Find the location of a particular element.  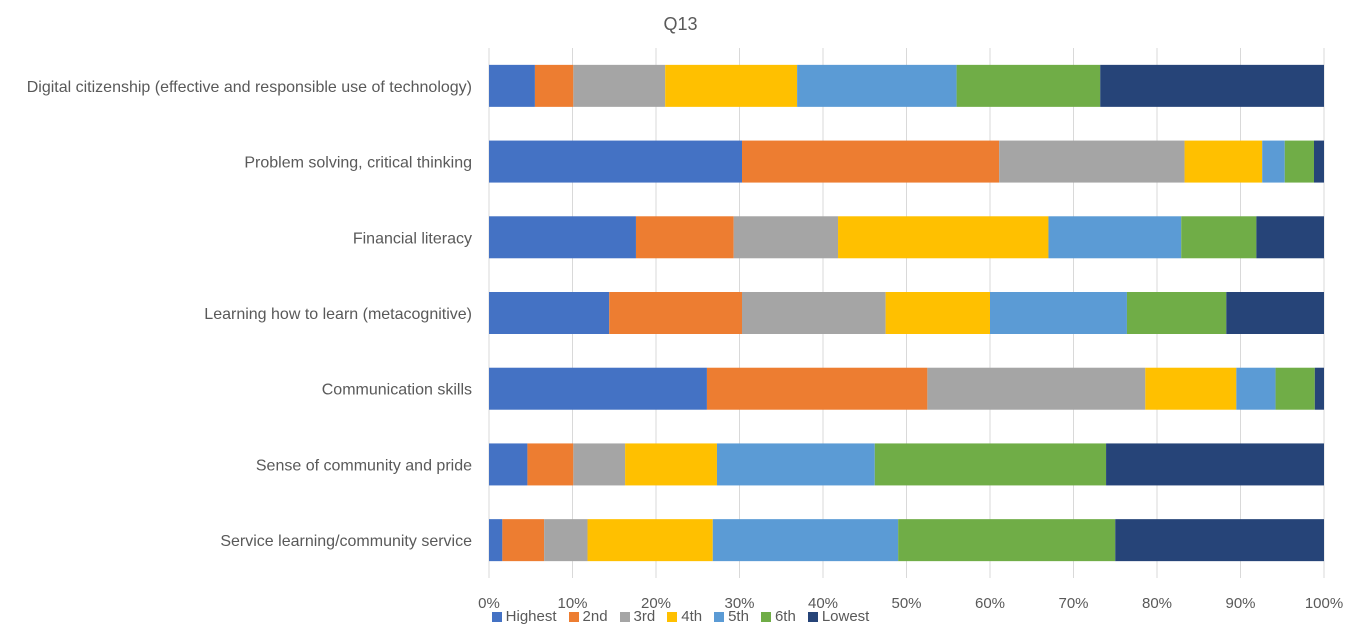

x-tick-label: 90% is located at coordinates (1240, 603).